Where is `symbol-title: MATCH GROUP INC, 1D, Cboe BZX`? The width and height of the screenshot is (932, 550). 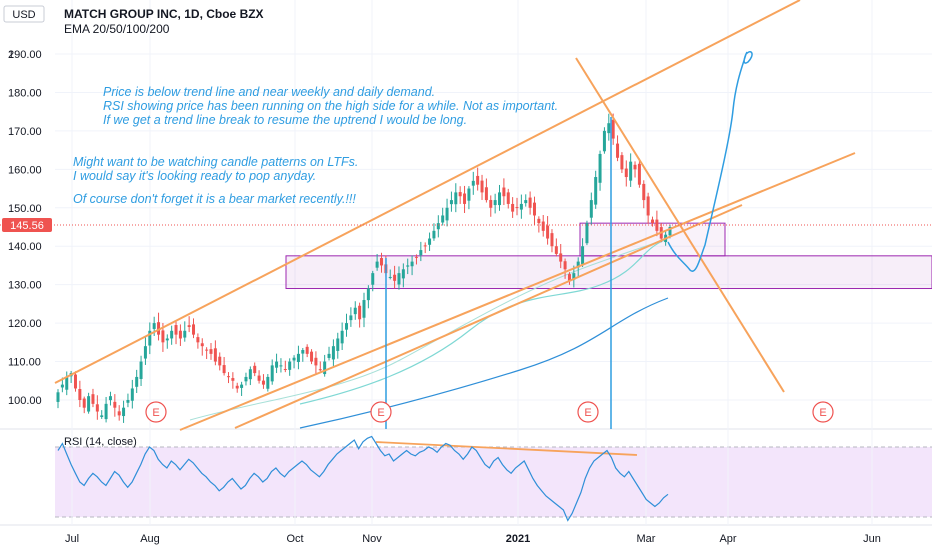
symbol-title: MATCH GROUP INC, 1D, Cboe BZX is located at coordinates (164, 14).